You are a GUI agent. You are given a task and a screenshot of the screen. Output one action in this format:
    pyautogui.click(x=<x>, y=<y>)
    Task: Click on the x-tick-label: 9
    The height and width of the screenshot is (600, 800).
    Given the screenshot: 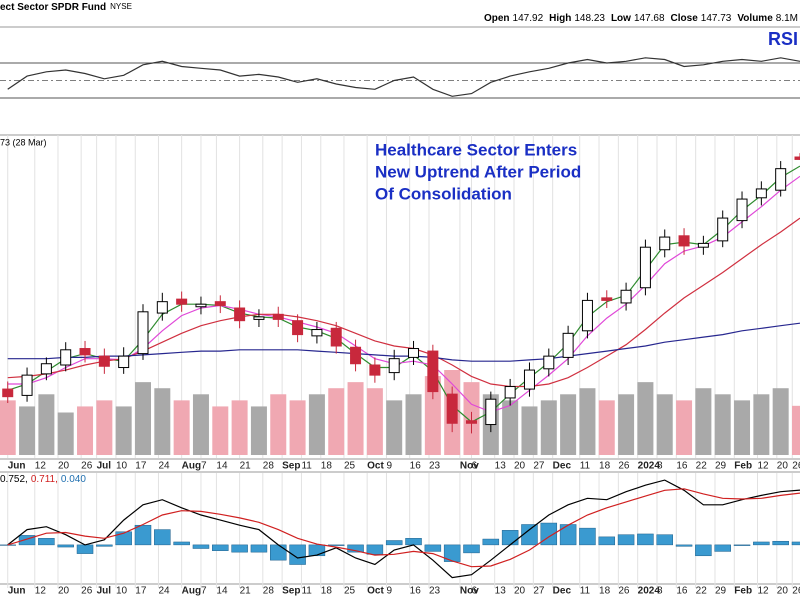 What is the action you would take?
    pyautogui.click(x=389, y=591)
    